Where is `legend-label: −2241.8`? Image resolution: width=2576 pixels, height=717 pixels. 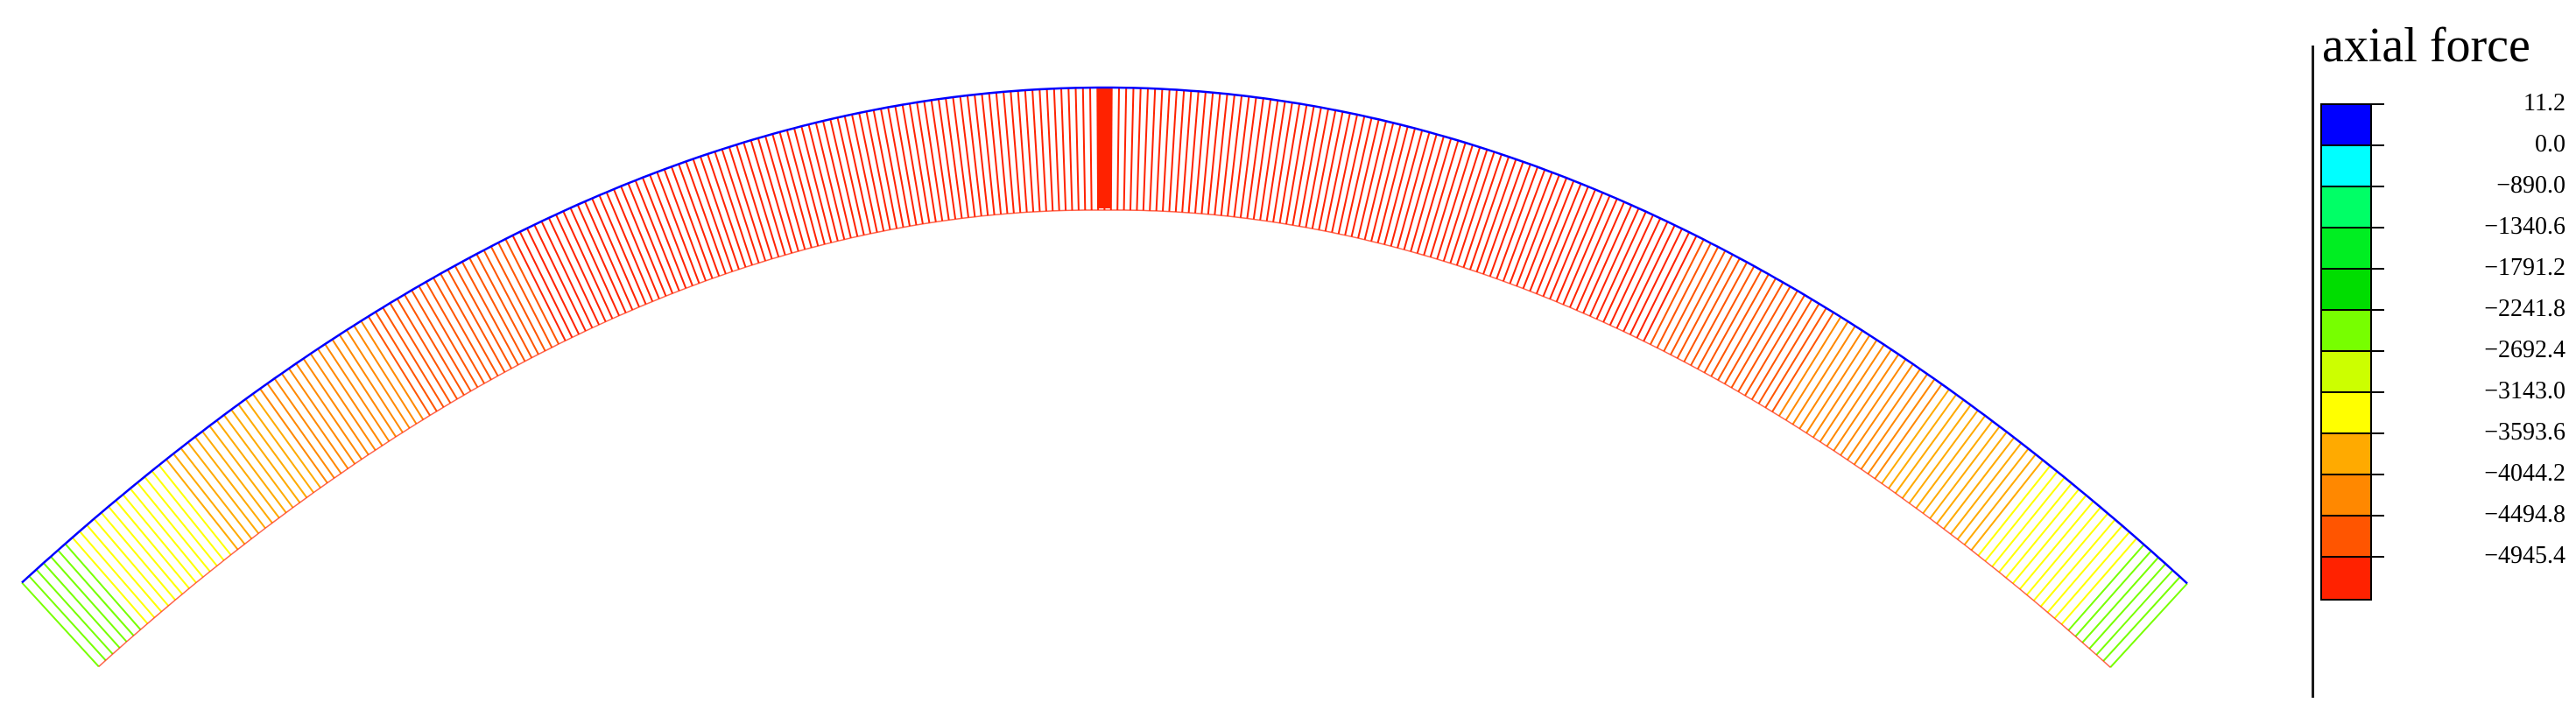 legend-label: −2241.8 is located at coordinates (2524, 308).